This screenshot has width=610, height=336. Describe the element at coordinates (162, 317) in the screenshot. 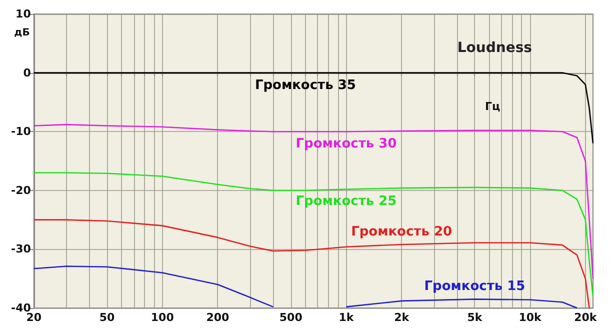

I see `x-tick-label: 100` at that location.